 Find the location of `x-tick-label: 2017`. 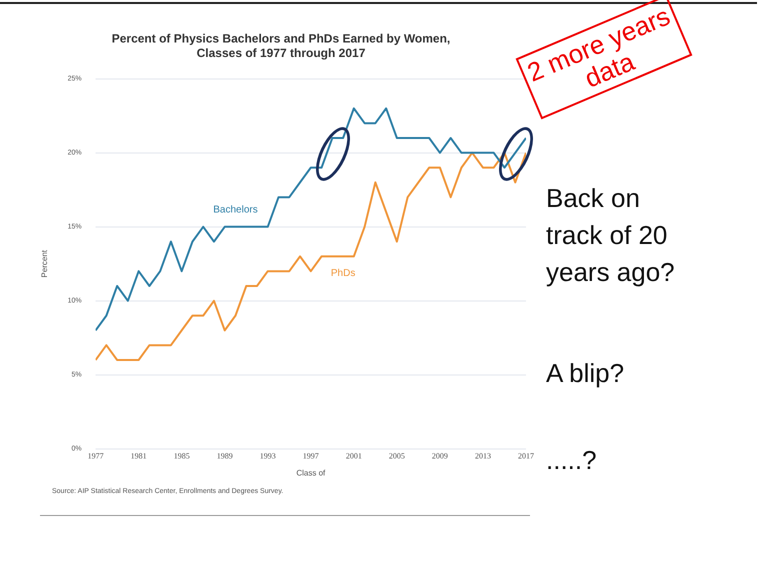

x-tick-label: 2017 is located at coordinates (526, 456).